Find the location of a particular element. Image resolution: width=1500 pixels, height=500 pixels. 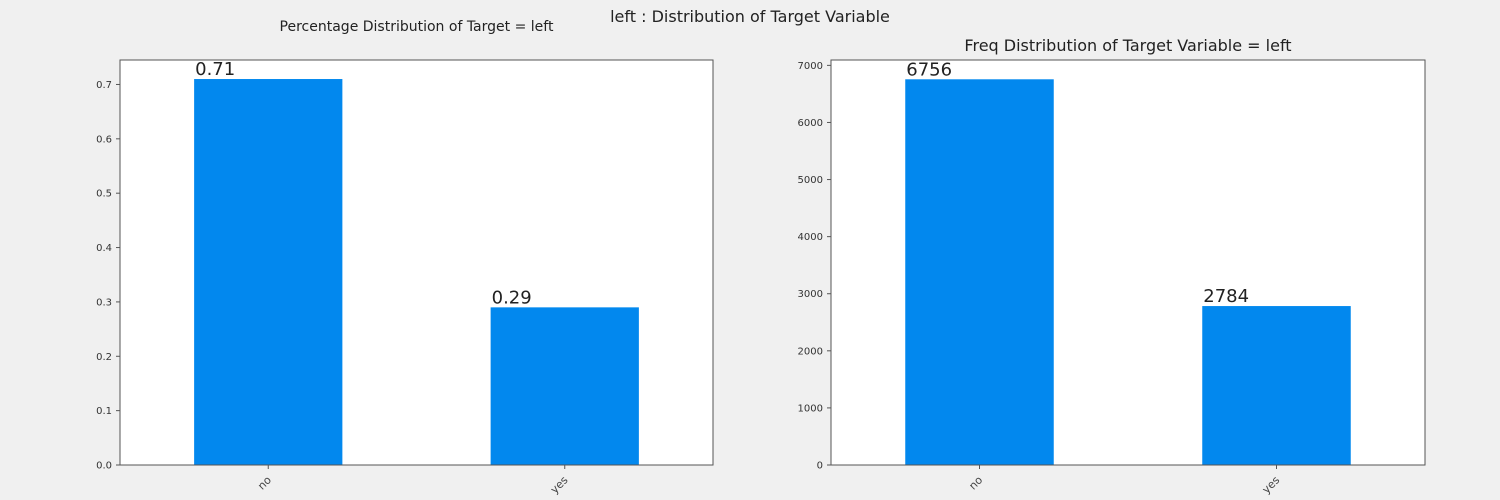

ytick-label: 0.7 is located at coordinates (104, 85).